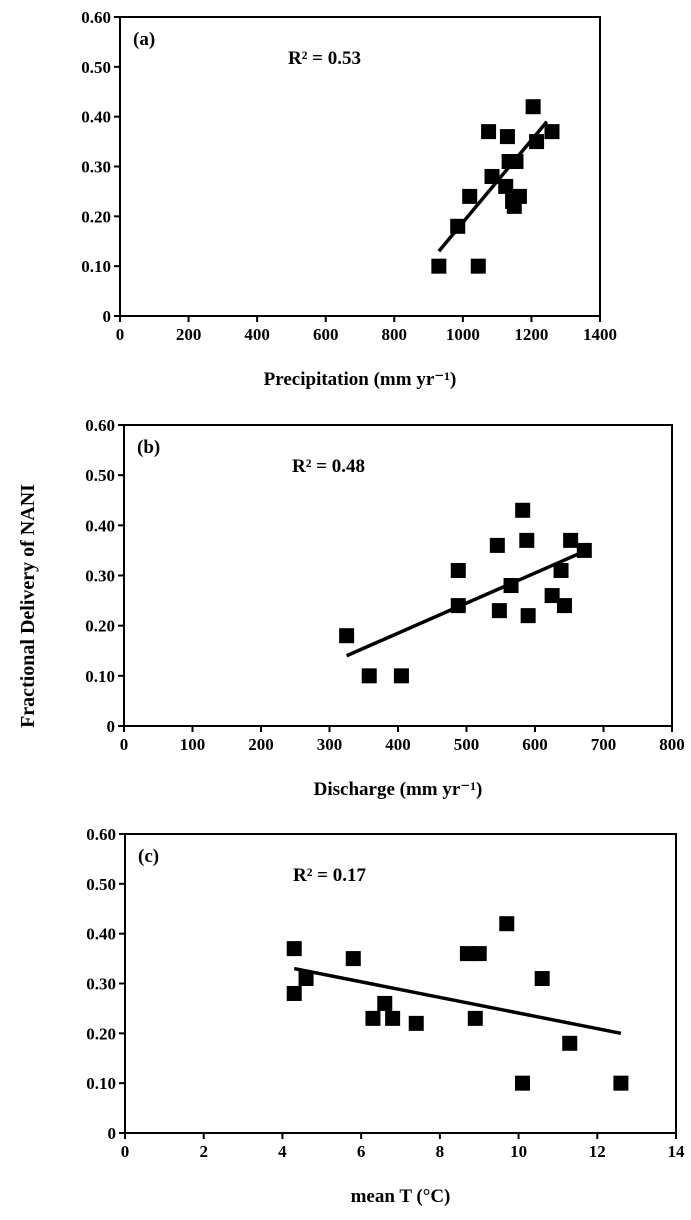 This screenshot has height=1220, width=691. I want to click on x-tick-label: 1400, so click(600, 334).